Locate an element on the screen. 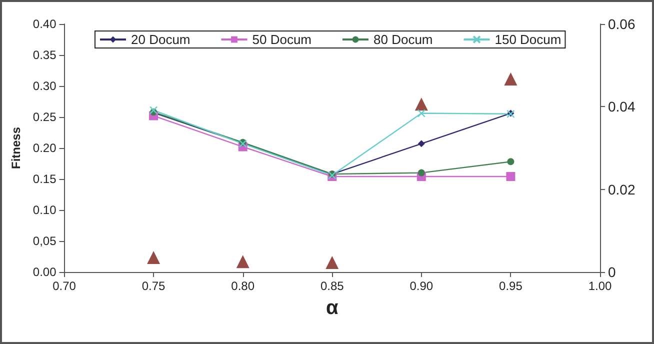 This screenshot has width=654, height=344. legend-label: 50 Docum is located at coordinates (282, 39).